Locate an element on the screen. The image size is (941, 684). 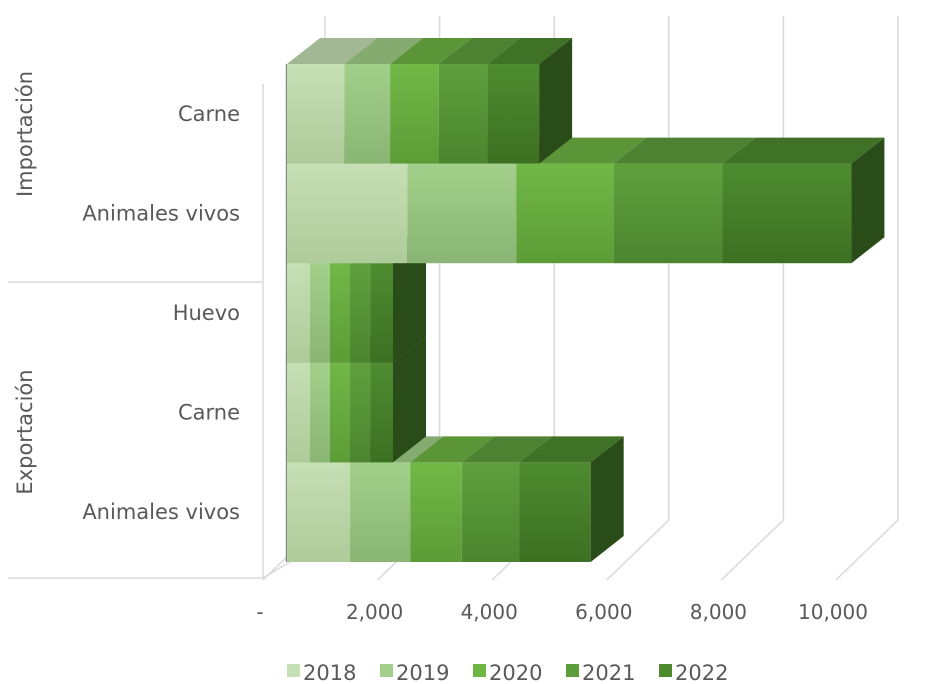
category-label: Huevo is located at coordinates (206, 313).